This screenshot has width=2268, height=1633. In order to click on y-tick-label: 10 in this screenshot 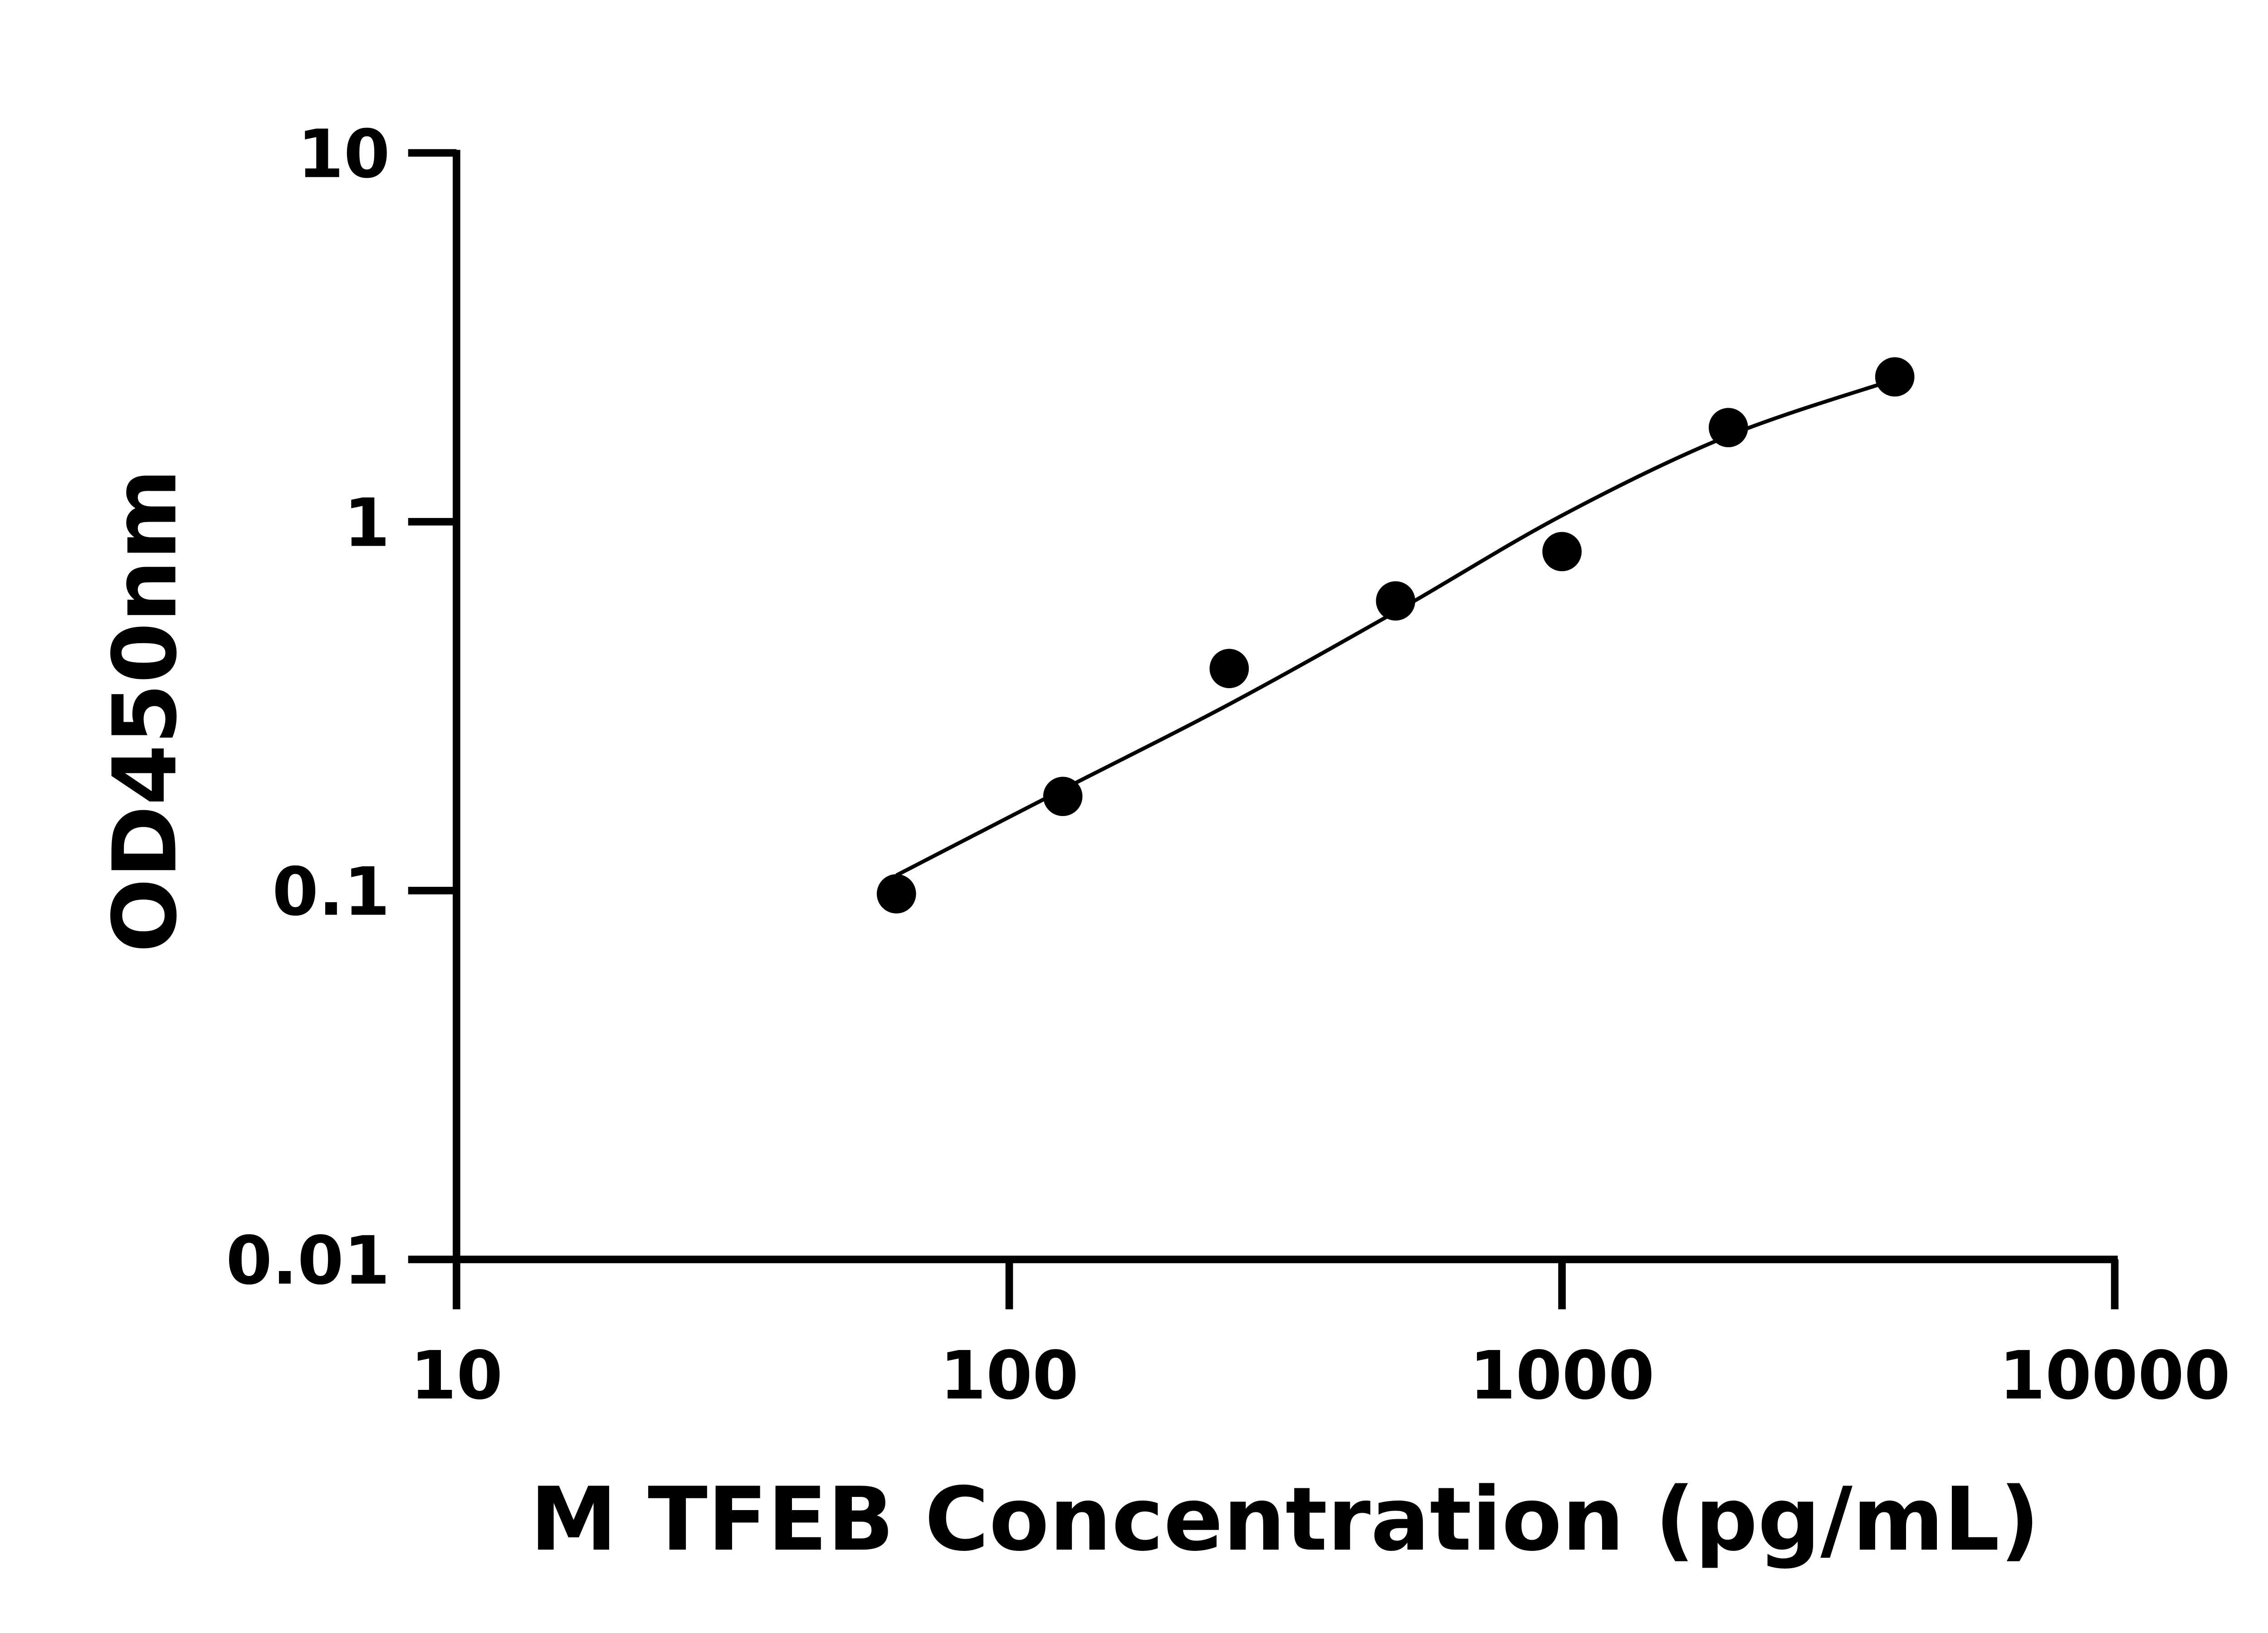, I will do `click(344, 154)`.